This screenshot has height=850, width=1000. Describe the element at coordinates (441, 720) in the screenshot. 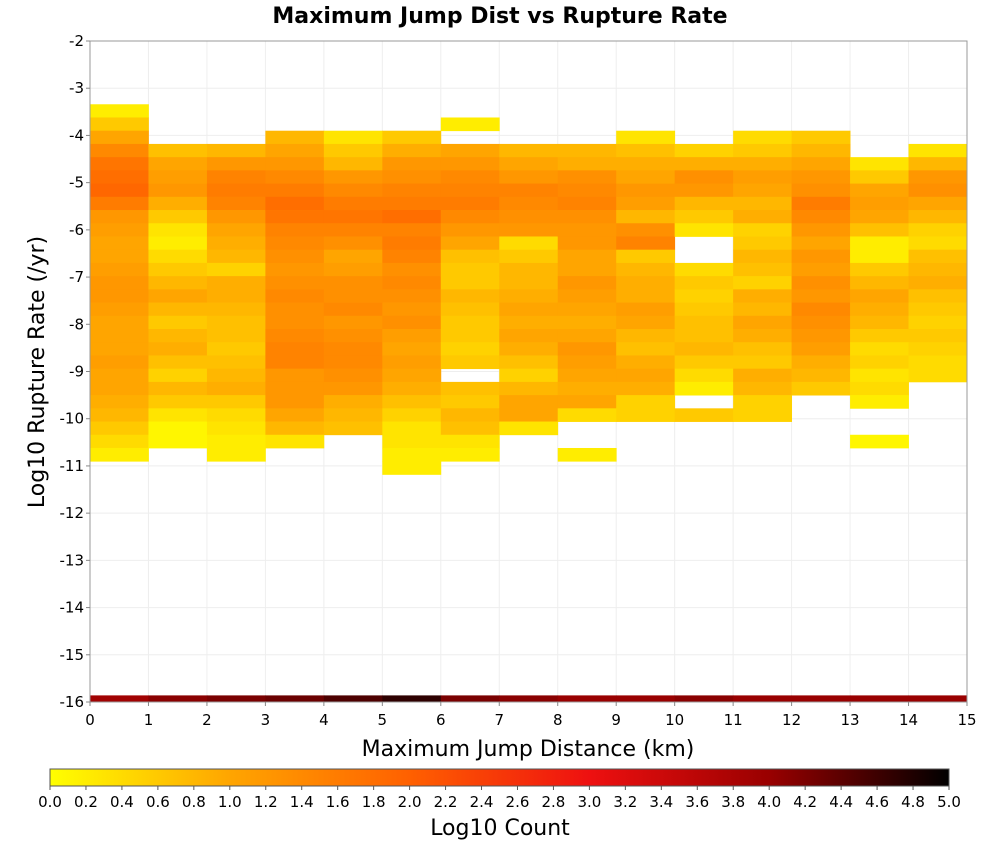

I see `x-tick-label: 6` at that location.